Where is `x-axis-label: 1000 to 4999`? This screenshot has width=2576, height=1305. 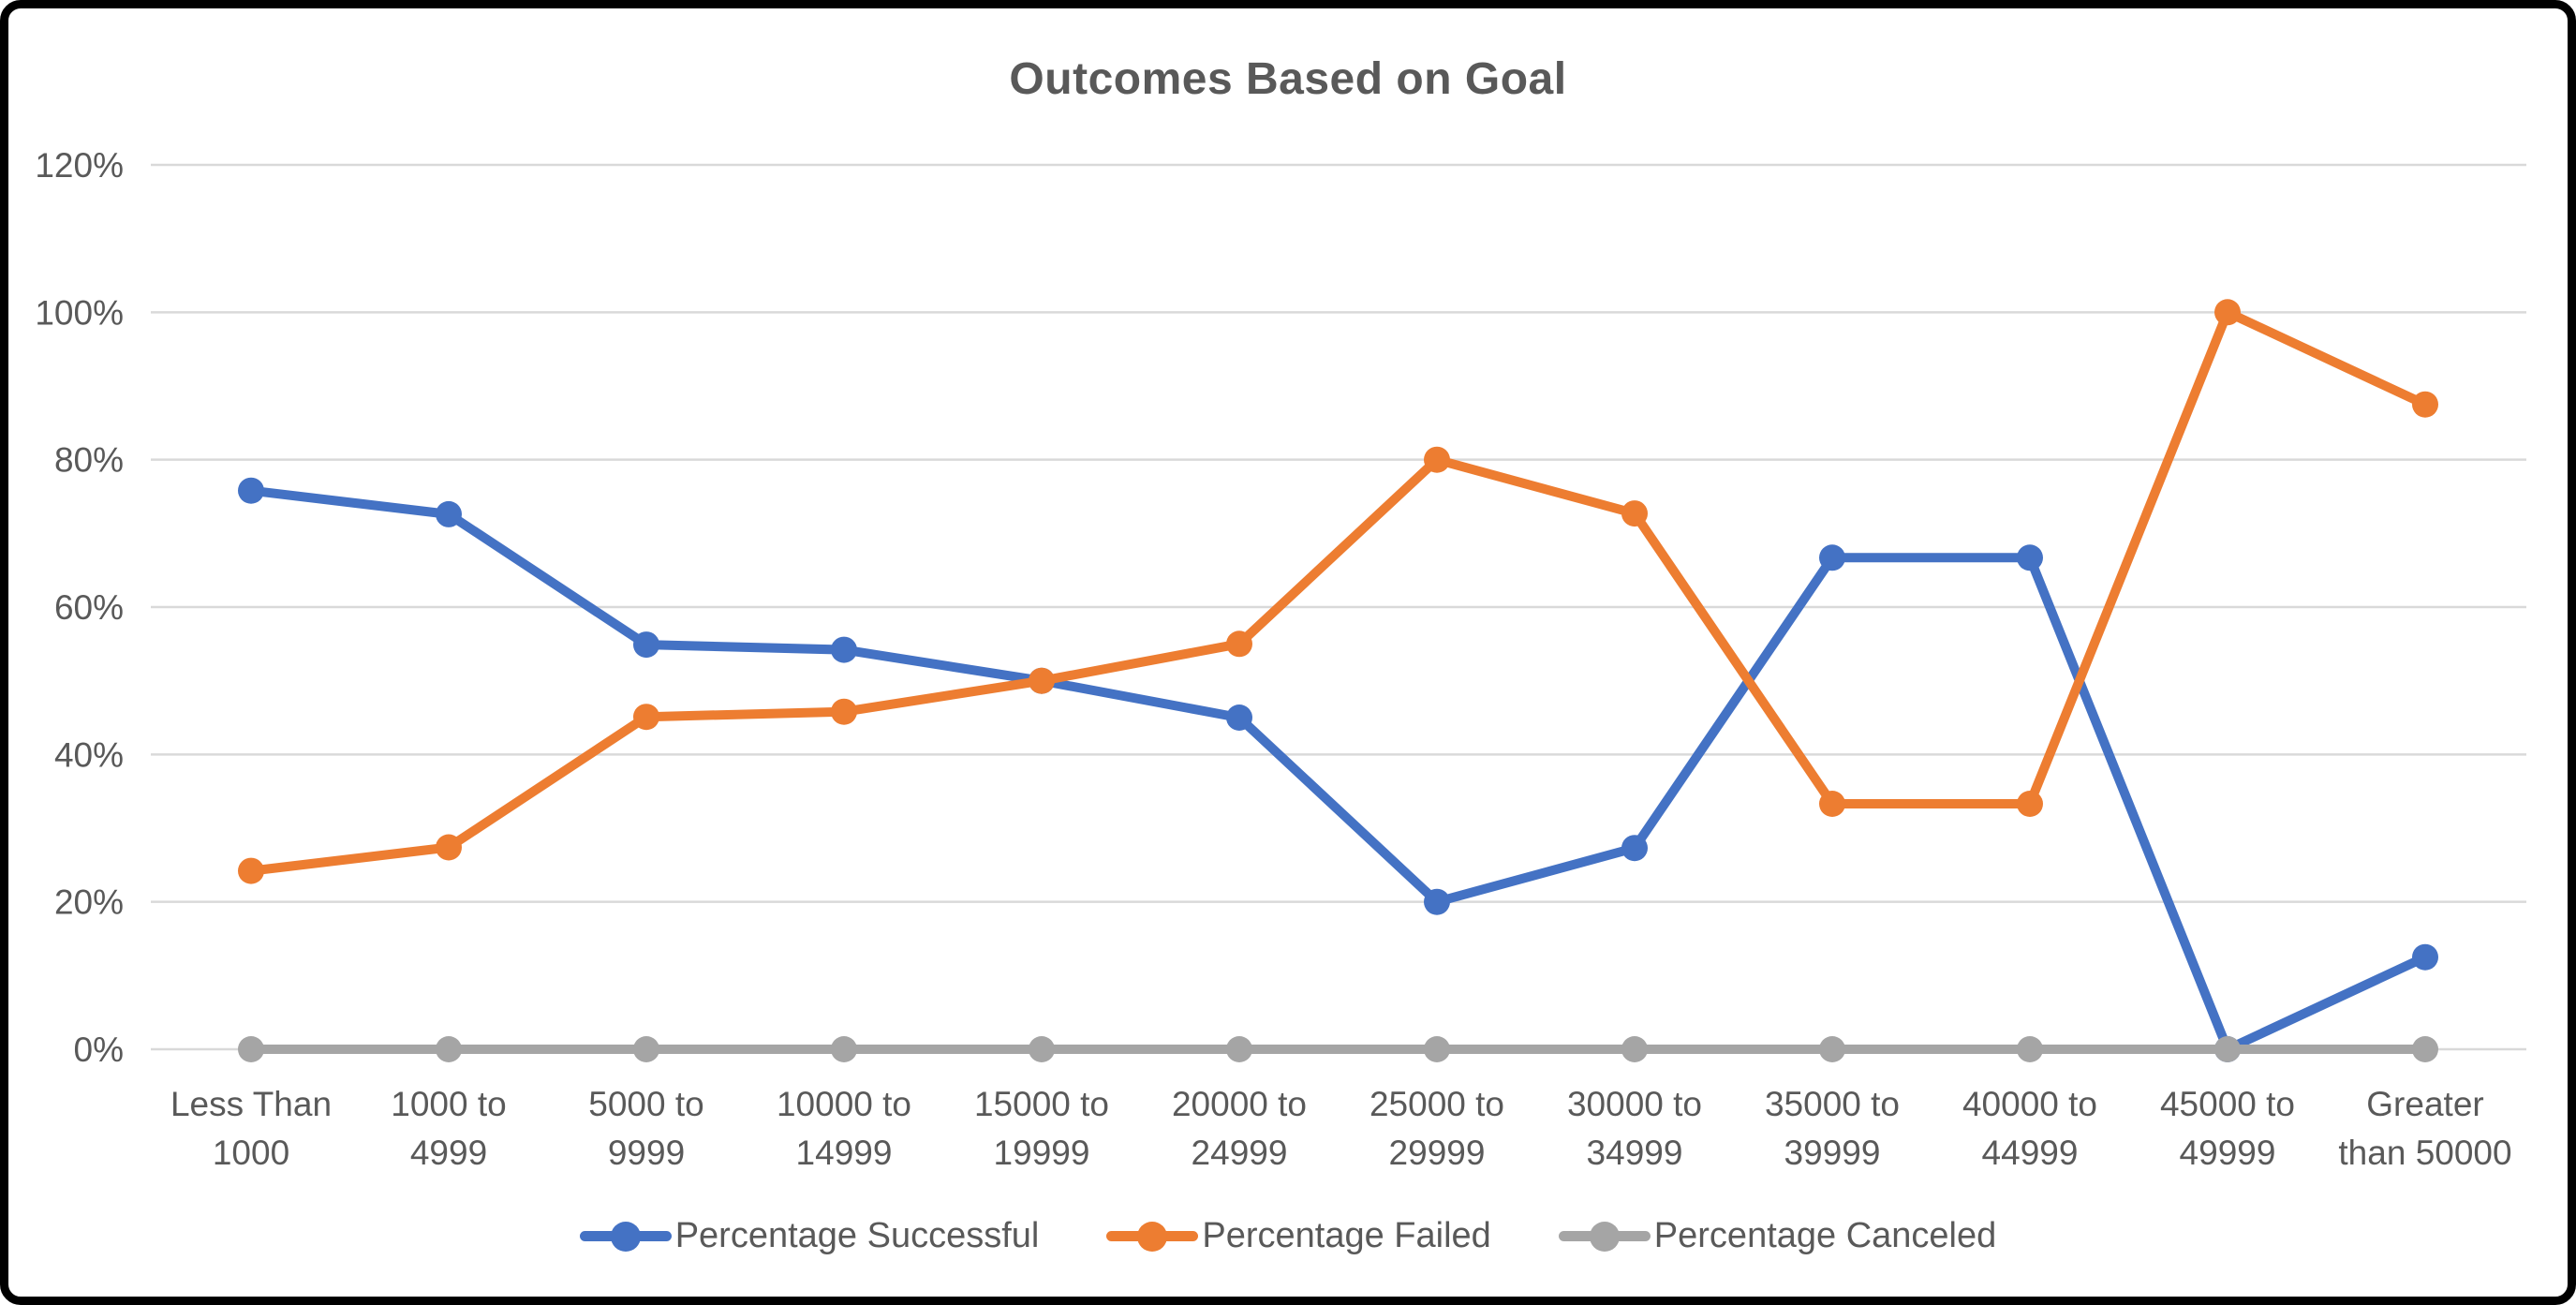 x-axis-label: 1000 to 4999 is located at coordinates (449, 1129).